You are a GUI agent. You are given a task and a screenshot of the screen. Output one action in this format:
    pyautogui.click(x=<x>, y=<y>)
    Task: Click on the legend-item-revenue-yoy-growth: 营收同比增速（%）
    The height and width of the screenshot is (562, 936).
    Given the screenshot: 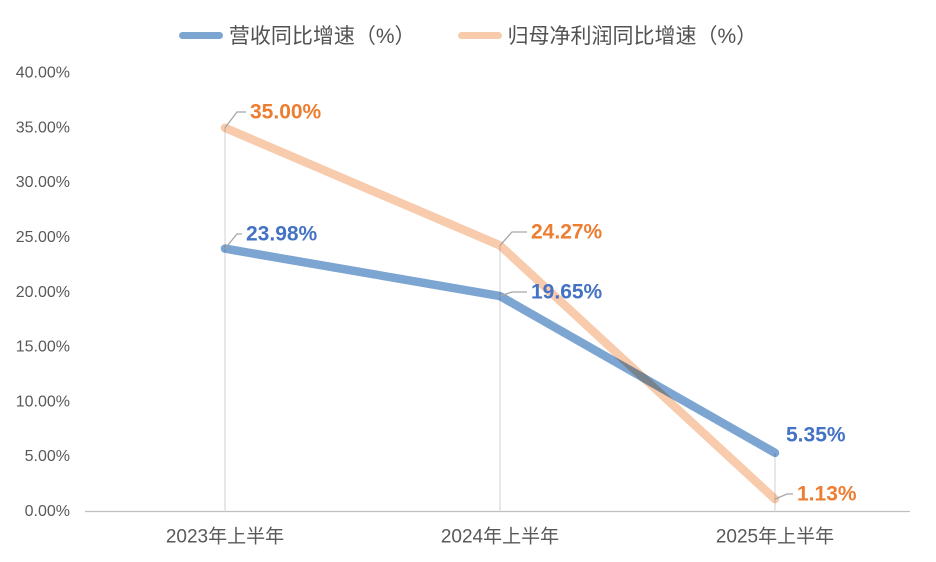 What is the action you would take?
    pyautogui.click(x=297, y=35)
    